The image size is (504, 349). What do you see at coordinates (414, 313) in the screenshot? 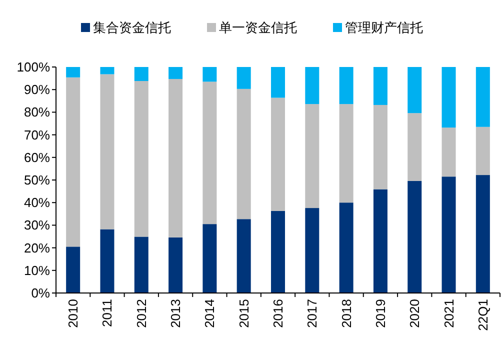
I see `x-tick-label: 2020` at bounding box center [414, 313].